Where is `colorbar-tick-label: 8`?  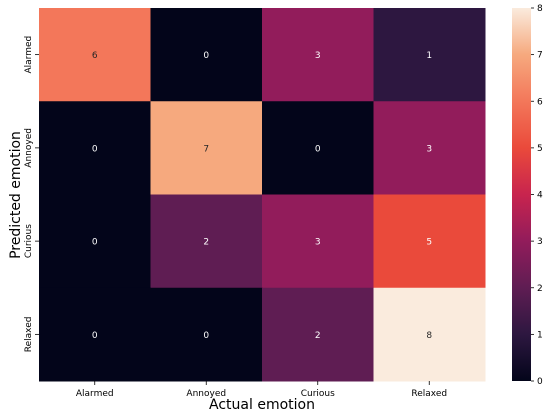
colorbar-tick-label: 8 is located at coordinates (540, 9).